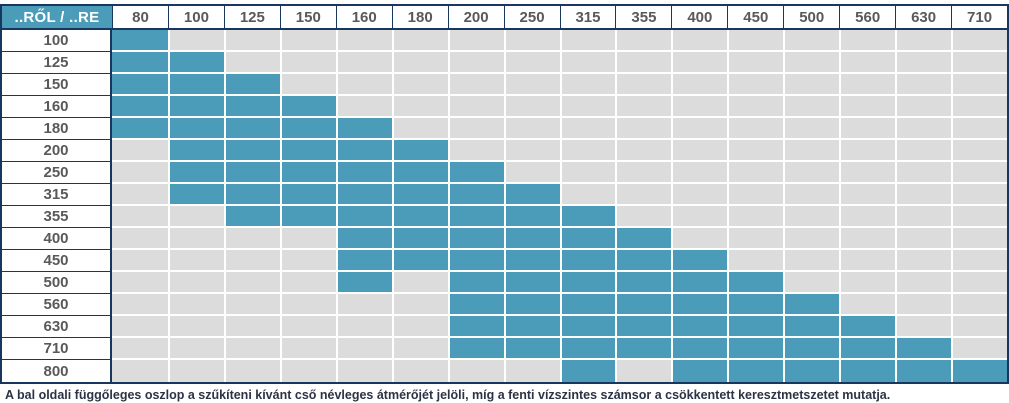 This screenshot has width=1009, height=403. What do you see at coordinates (57, 239) in the screenshot?
I see `row-header: 400` at bounding box center [57, 239].